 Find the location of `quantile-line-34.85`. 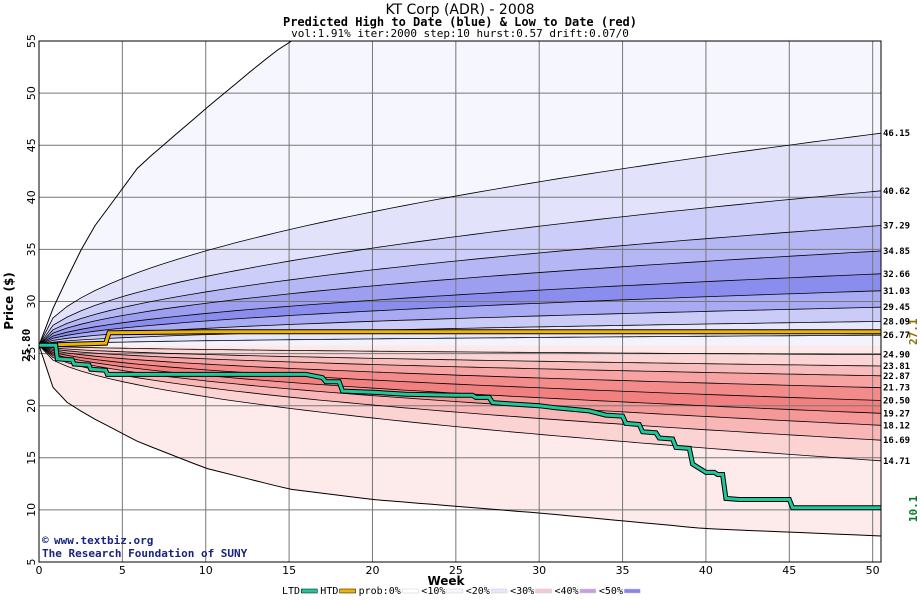

quantile-line-34.85 is located at coordinates (460, 298).